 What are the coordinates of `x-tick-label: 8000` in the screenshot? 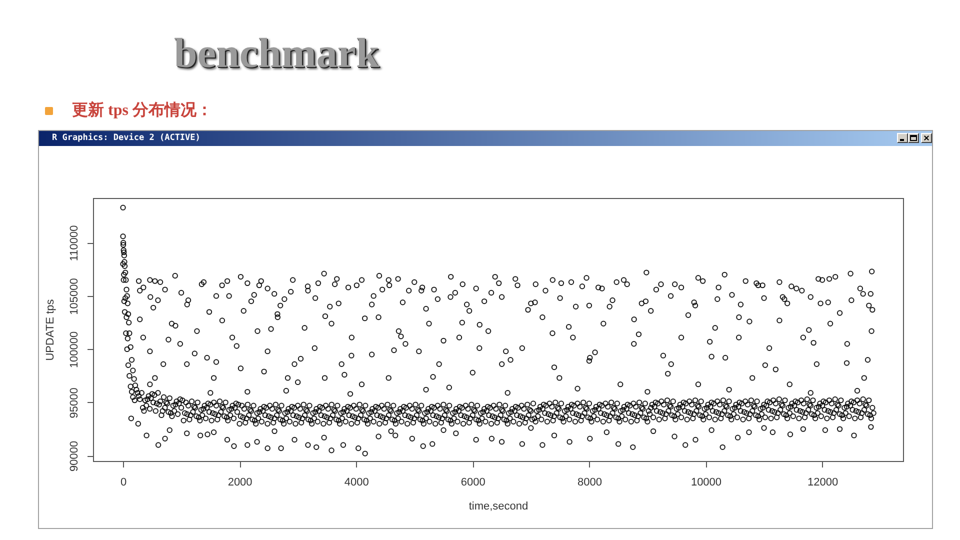 It's located at (589, 482).